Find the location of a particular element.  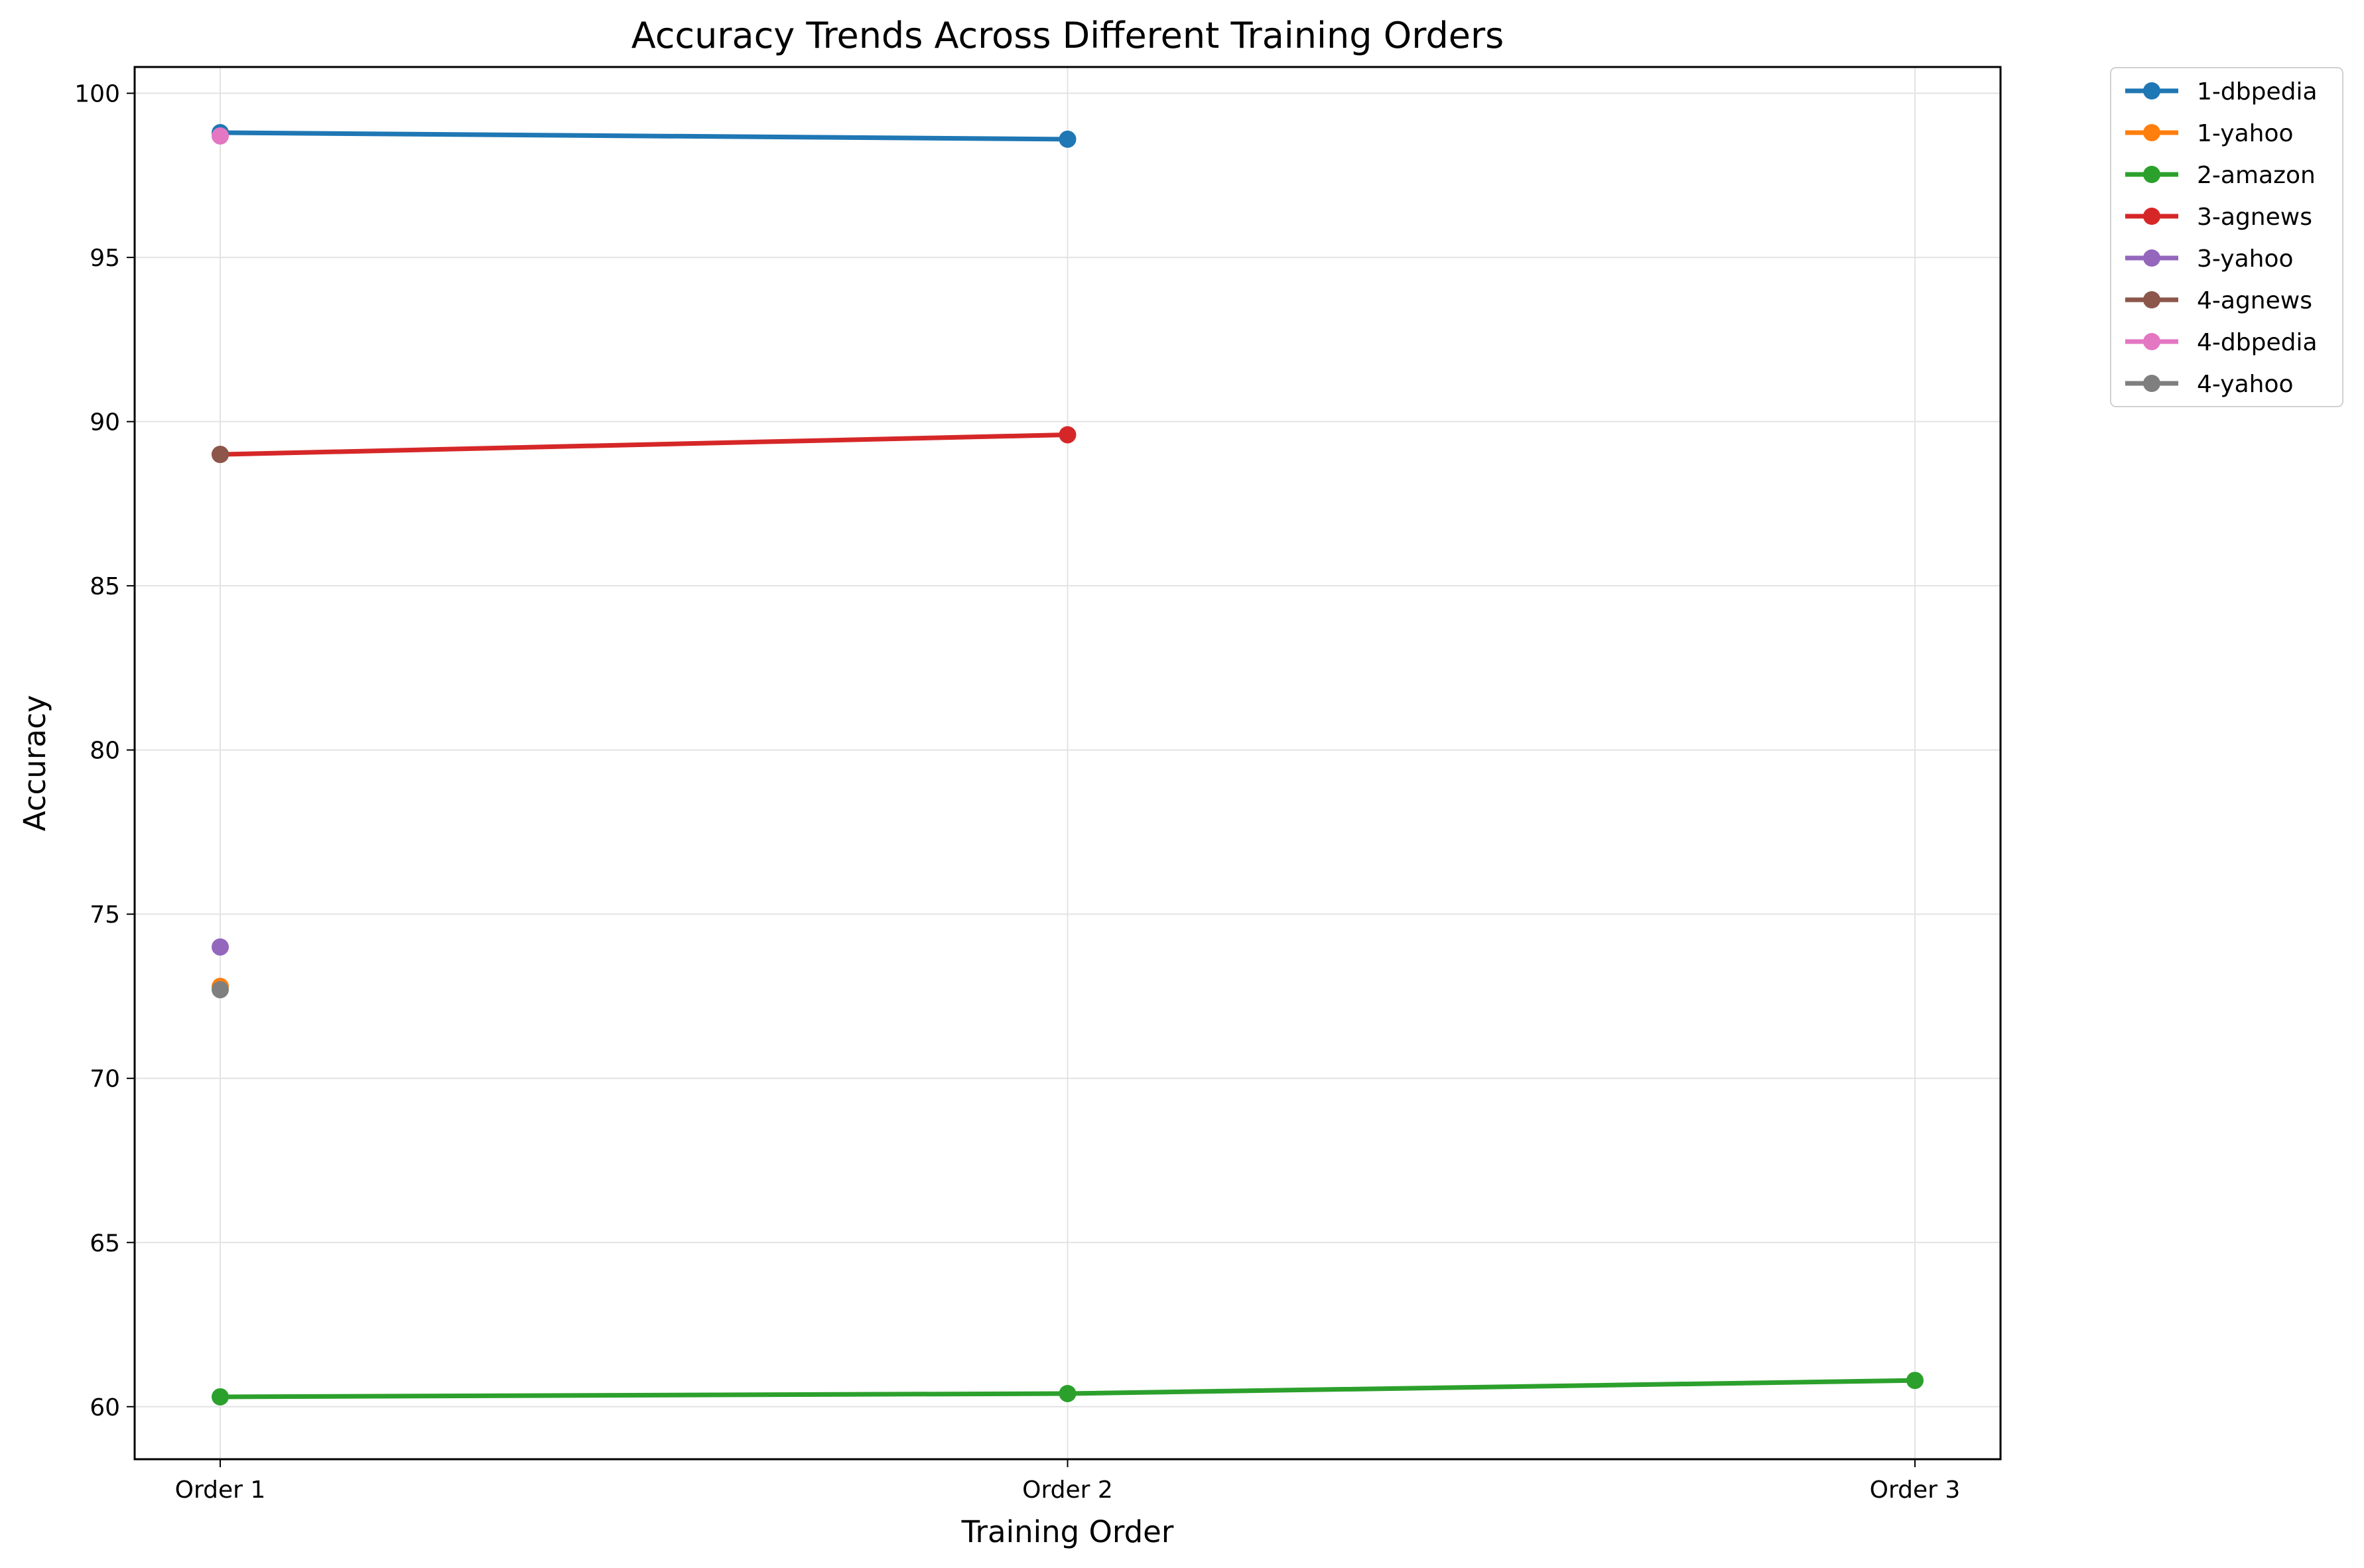

x-tick-label: Order 3 is located at coordinates (1915, 1490).